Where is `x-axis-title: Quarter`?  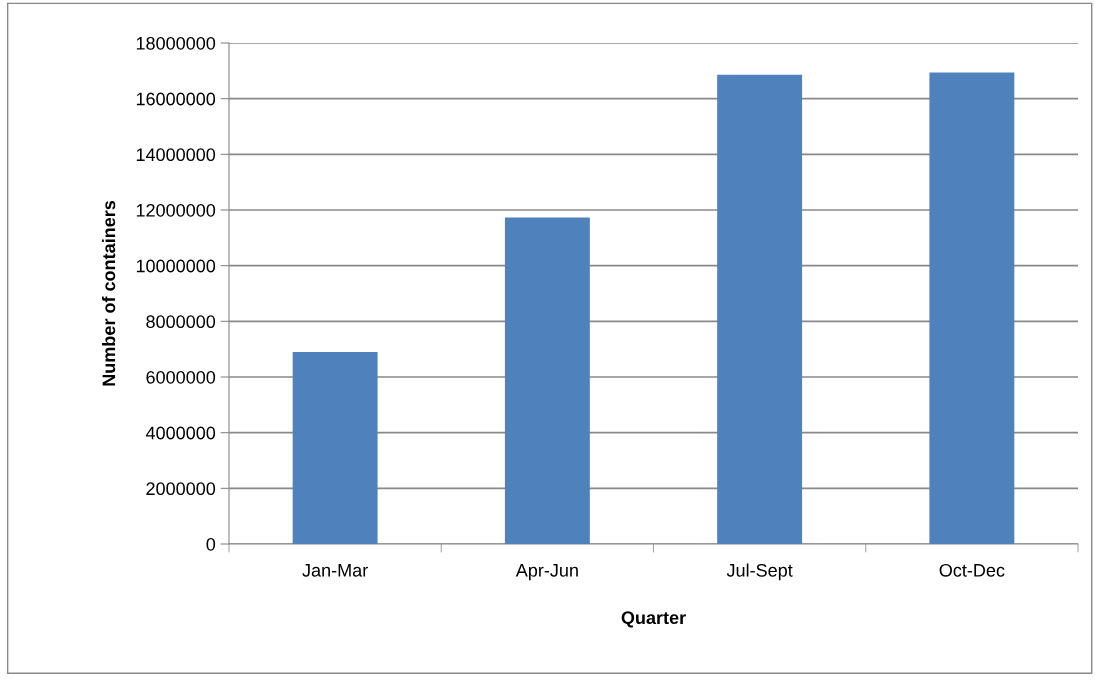 x-axis-title: Quarter is located at coordinates (653, 619).